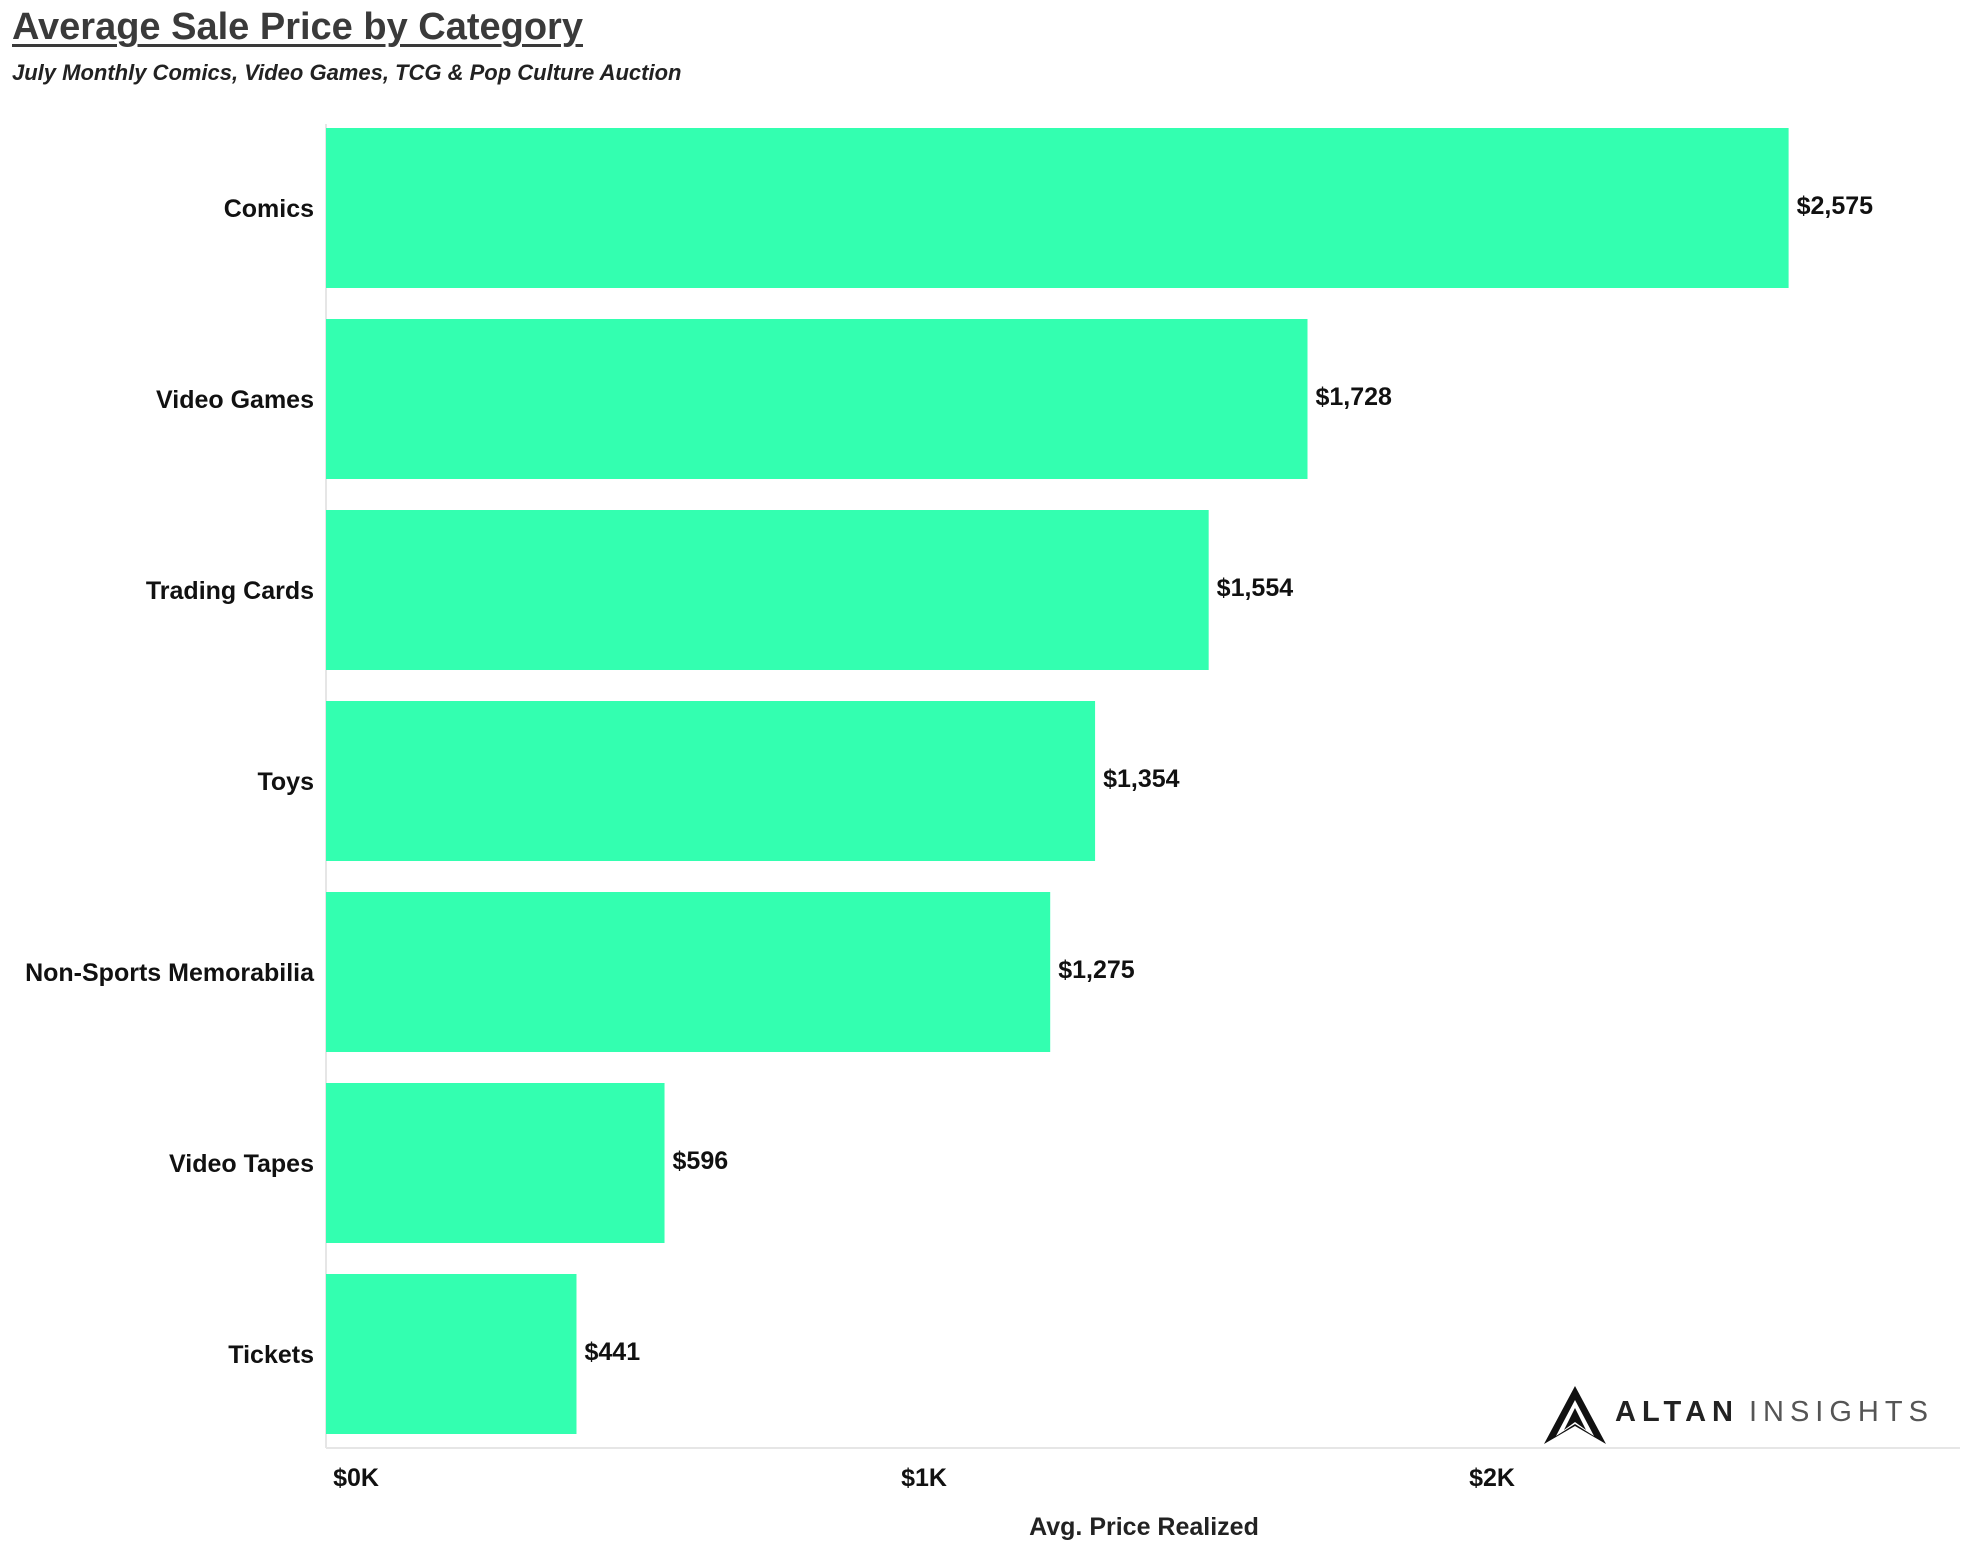 The width and height of the screenshot is (1968, 1546). I want to click on logo-word-altan: ALTAN, so click(1677, 1412).